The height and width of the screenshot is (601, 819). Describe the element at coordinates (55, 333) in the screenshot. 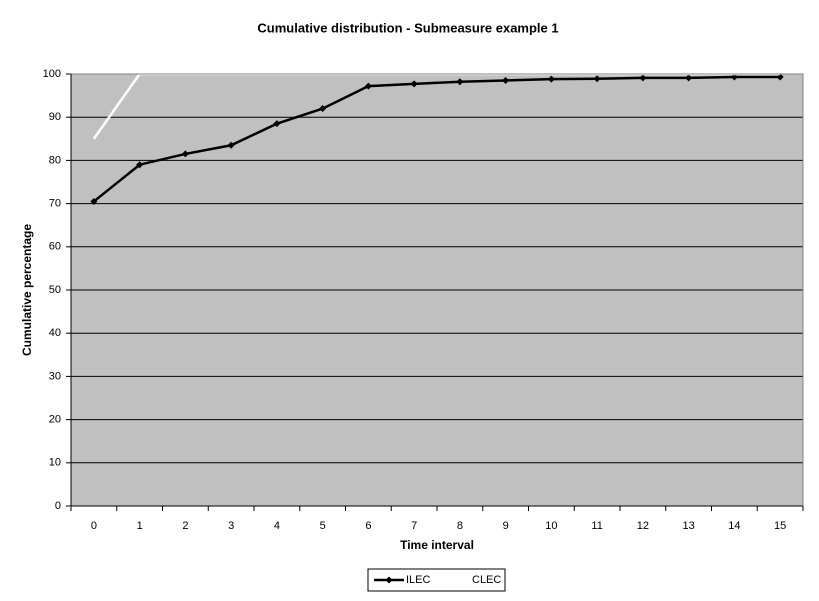

I see `y-tick-label: 40` at that location.